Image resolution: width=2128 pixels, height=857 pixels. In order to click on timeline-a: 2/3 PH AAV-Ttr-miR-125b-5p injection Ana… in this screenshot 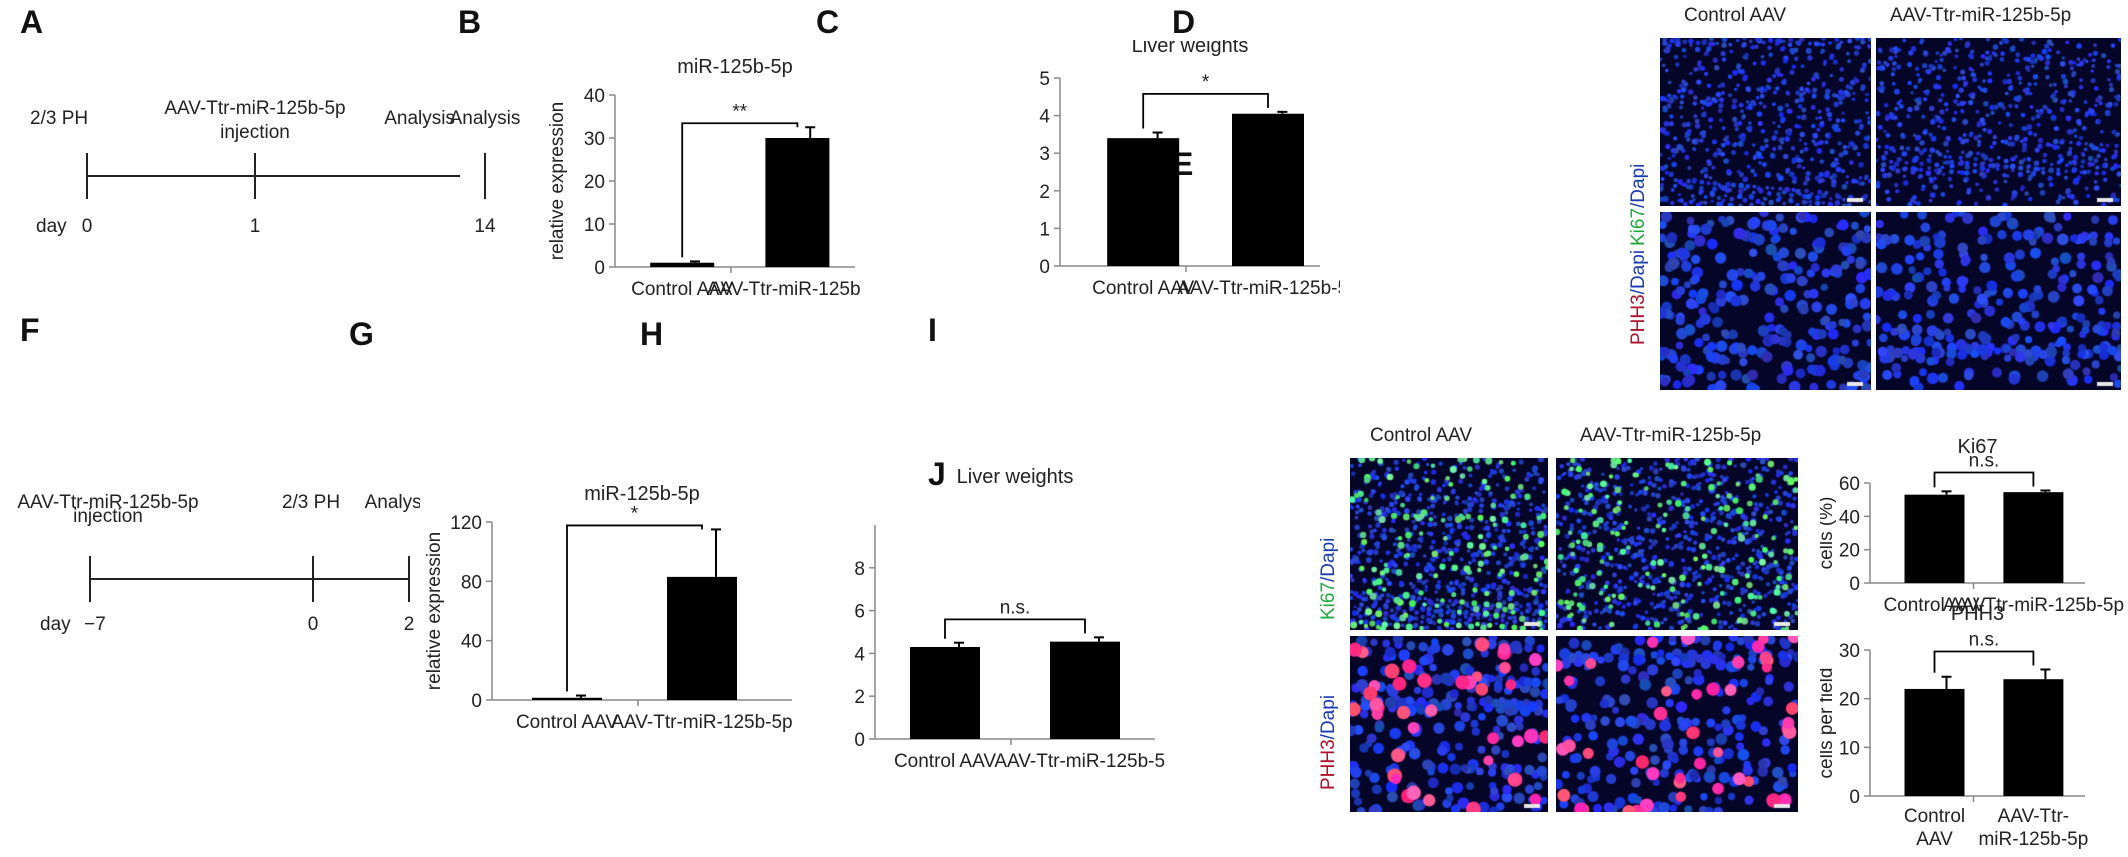, I will do `click(245, 167)`.